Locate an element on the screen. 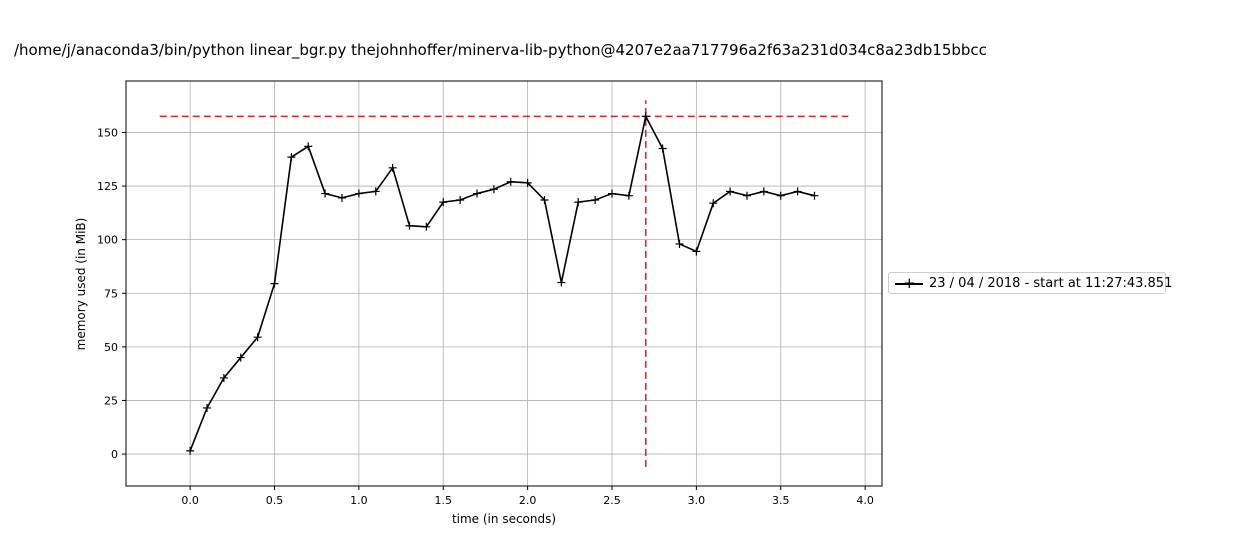 This screenshot has width=1260, height=540. legend: + 23 / 04 / 2018 - start at 11:27:43.851 is located at coordinates (1030, 283).